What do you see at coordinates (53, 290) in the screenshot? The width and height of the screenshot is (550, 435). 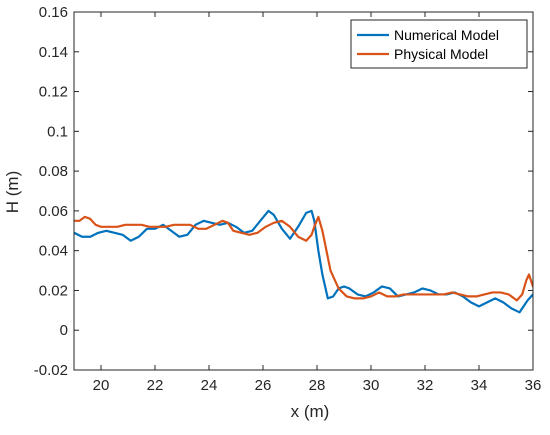 I see `y-tick-label: 0.02` at bounding box center [53, 290].